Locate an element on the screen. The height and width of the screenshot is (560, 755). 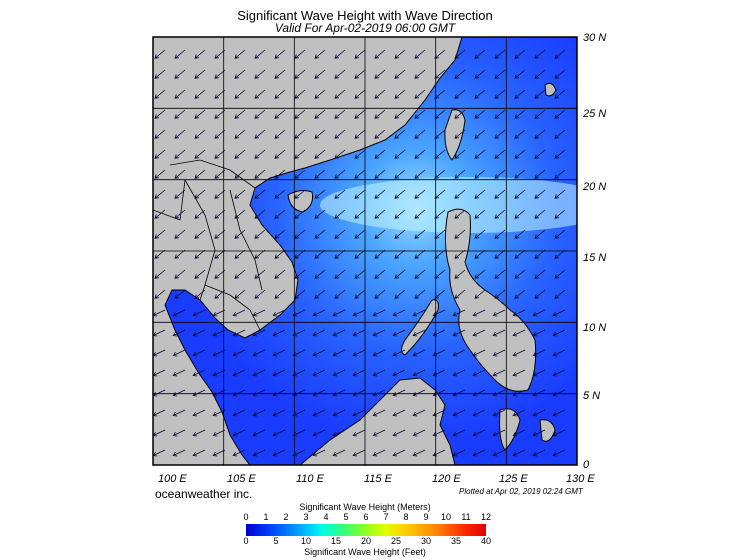
lat-label-5: 5 N is located at coordinates (592, 396).